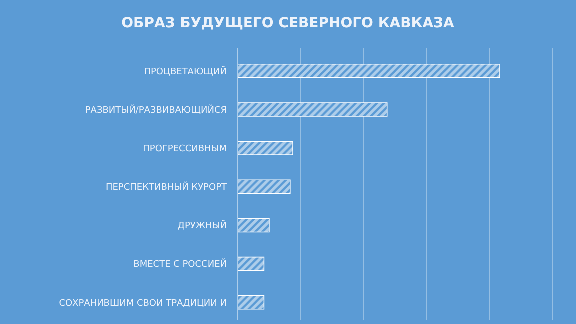 The height and width of the screenshot is (324, 576). Describe the element at coordinates (185, 71) in the screenshot. I see `y-tick-label: ПРОЦВЕТАЮЩИЙ` at that location.